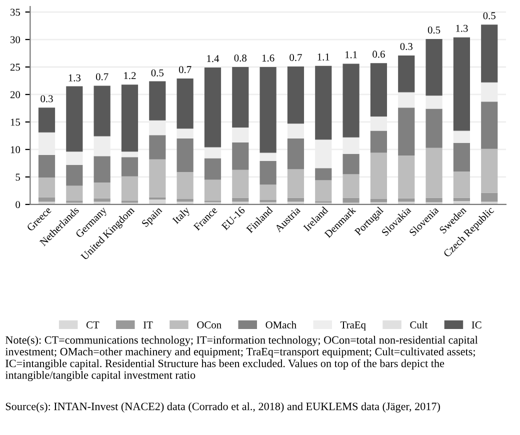  Describe the element at coordinates (477, 324) in the screenshot. I see `legend-label: IC` at that location.